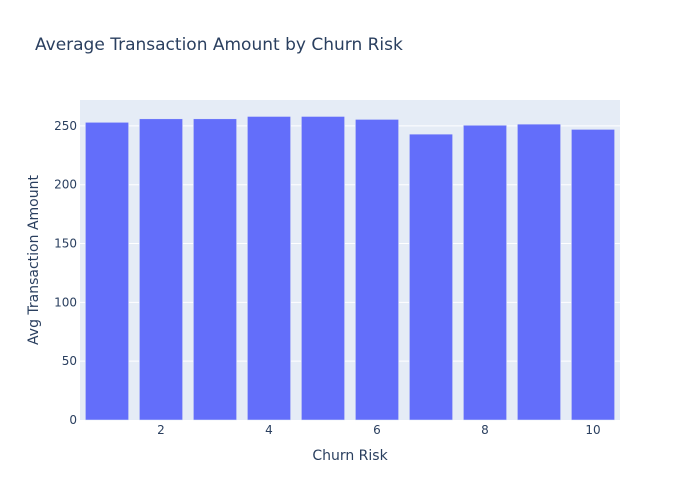 This screenshot has height=504, width=700. What do you see at coordinates (350, 456) in the screenshot?
I see `x-axis-title: Churn Risk` at bounding box center [350, 456].